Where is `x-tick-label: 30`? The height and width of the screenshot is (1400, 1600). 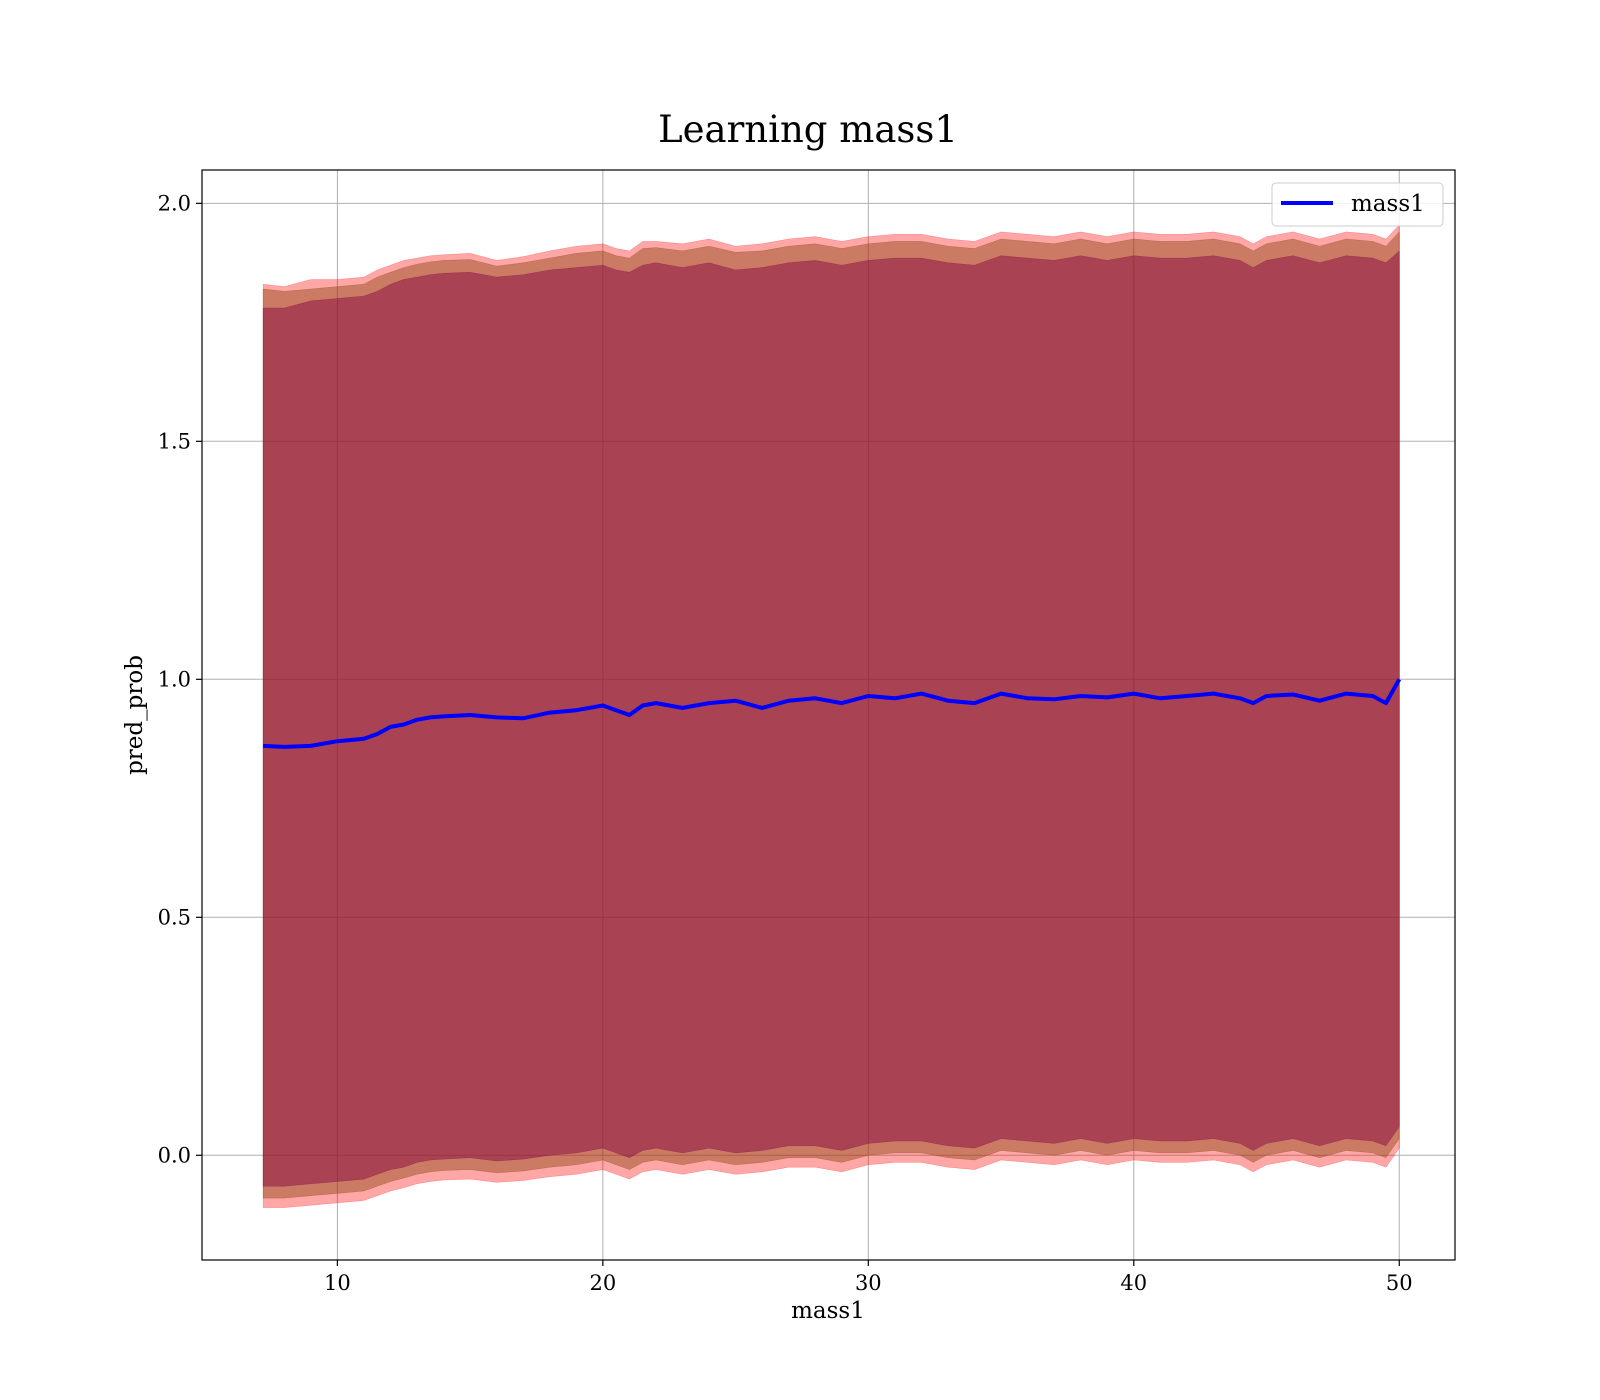 x-tick-label: 30 is located at coordinates (868, 1283).